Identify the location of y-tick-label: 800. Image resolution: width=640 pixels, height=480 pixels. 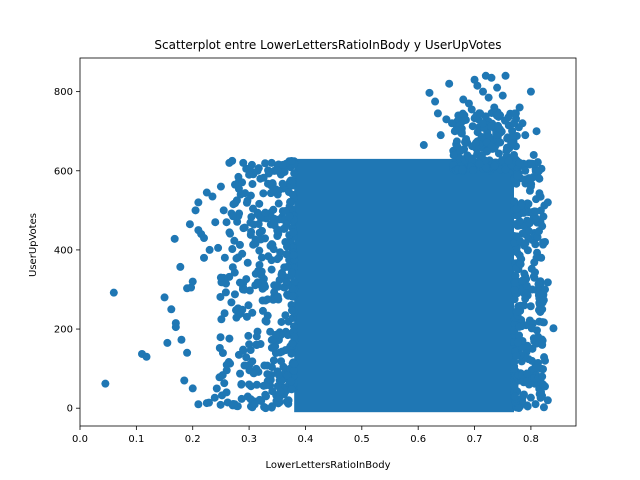
(63, 92).